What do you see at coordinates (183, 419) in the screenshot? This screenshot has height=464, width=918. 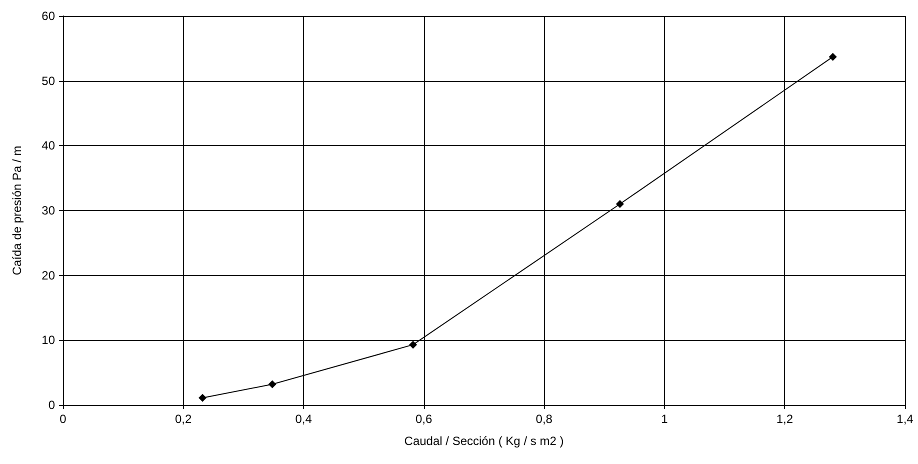 I see `x-tick-label: 0,2` at bounding box center [183, 419].